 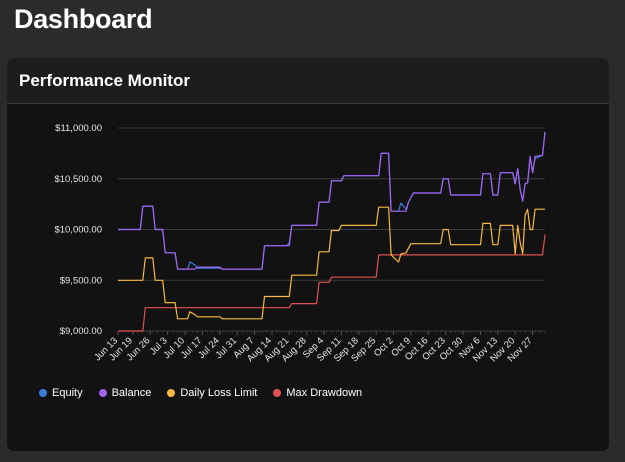 I want to click on legend-item-balance: Balance, so click(x=125, y=393).